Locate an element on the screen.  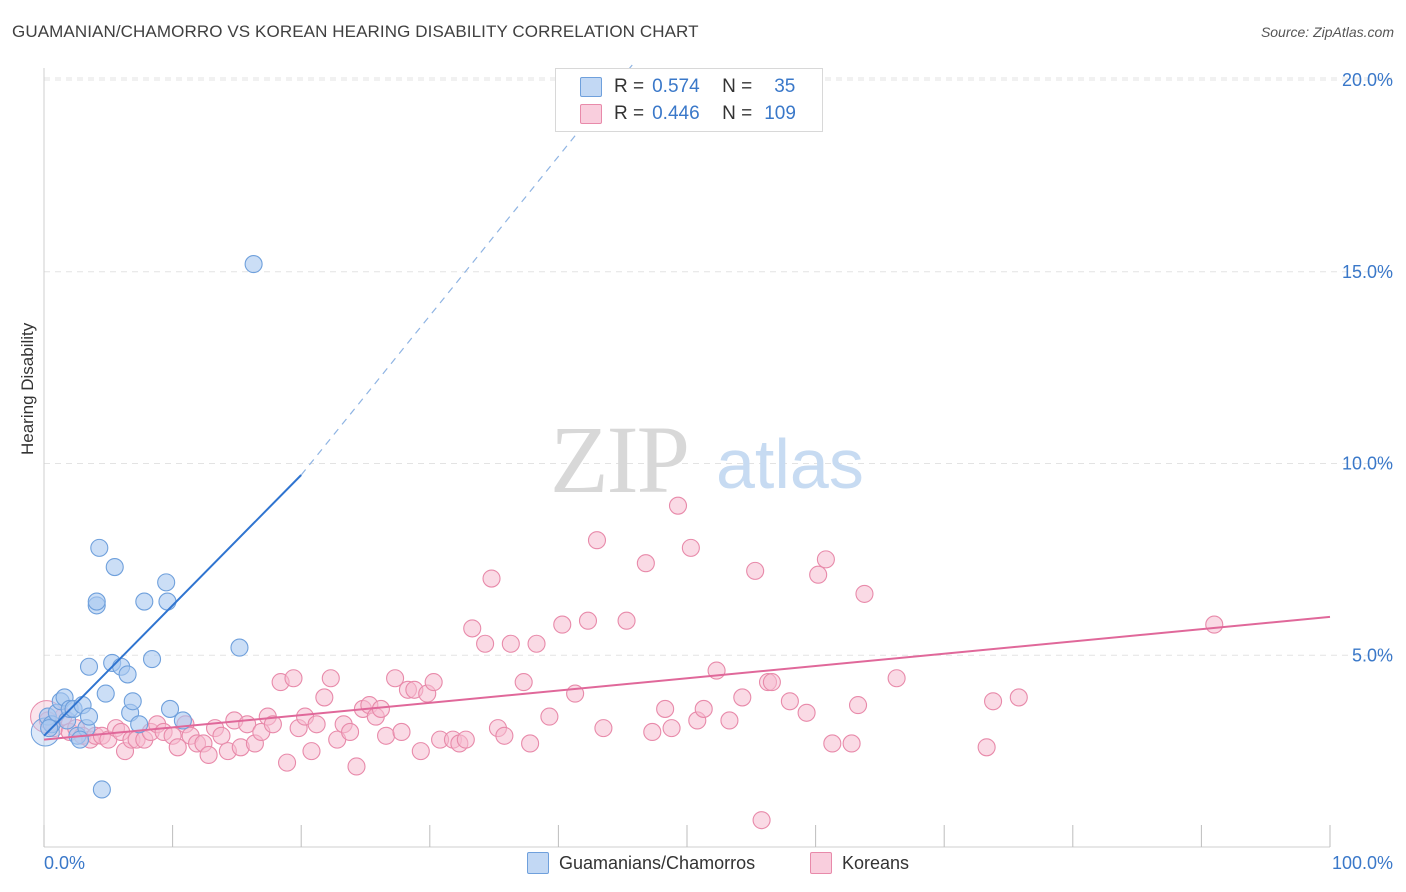
bottom-legend-label: Koreans is located at coordinates (876, 862).